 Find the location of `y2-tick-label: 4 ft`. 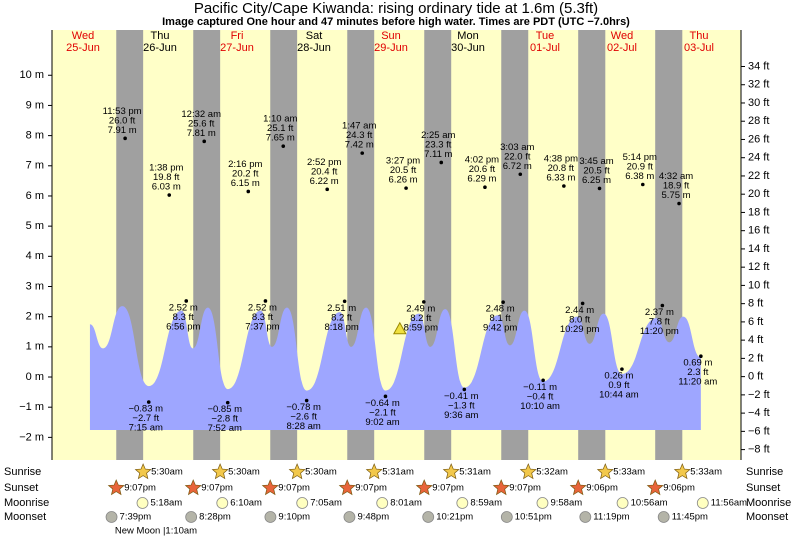

y2-tick-label: 4 ft is located at coordinates (755, 340).